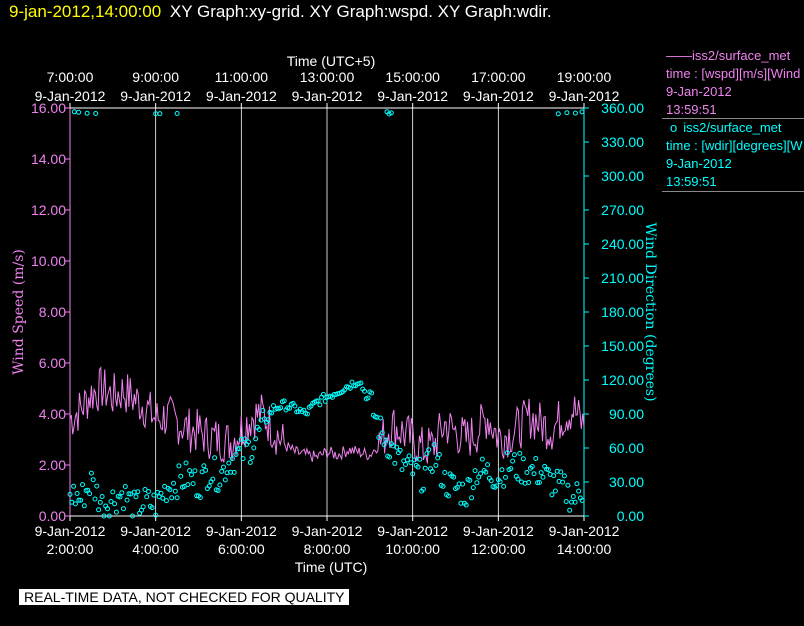 This screenshot has height=626, width=804. I want to click on top-tick-time: 9:00:00, so click(155, 77).